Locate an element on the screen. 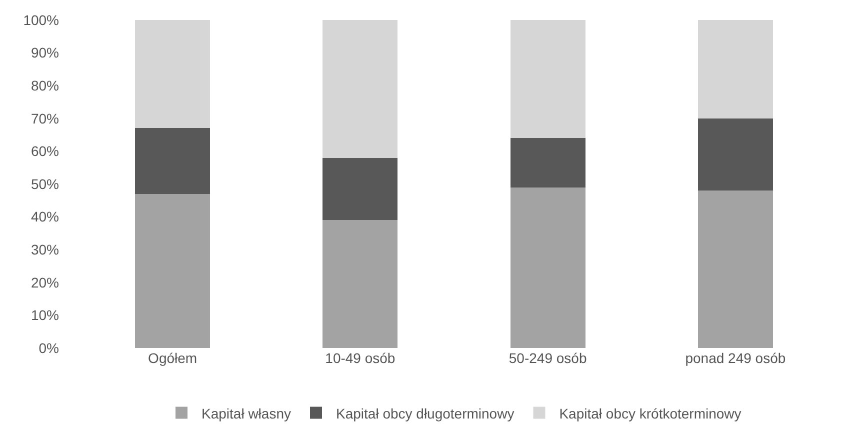 Image resolution: width=868 pixels, height=441 pixels. y-tick-label: 0% is located at coordinates (48, 348).